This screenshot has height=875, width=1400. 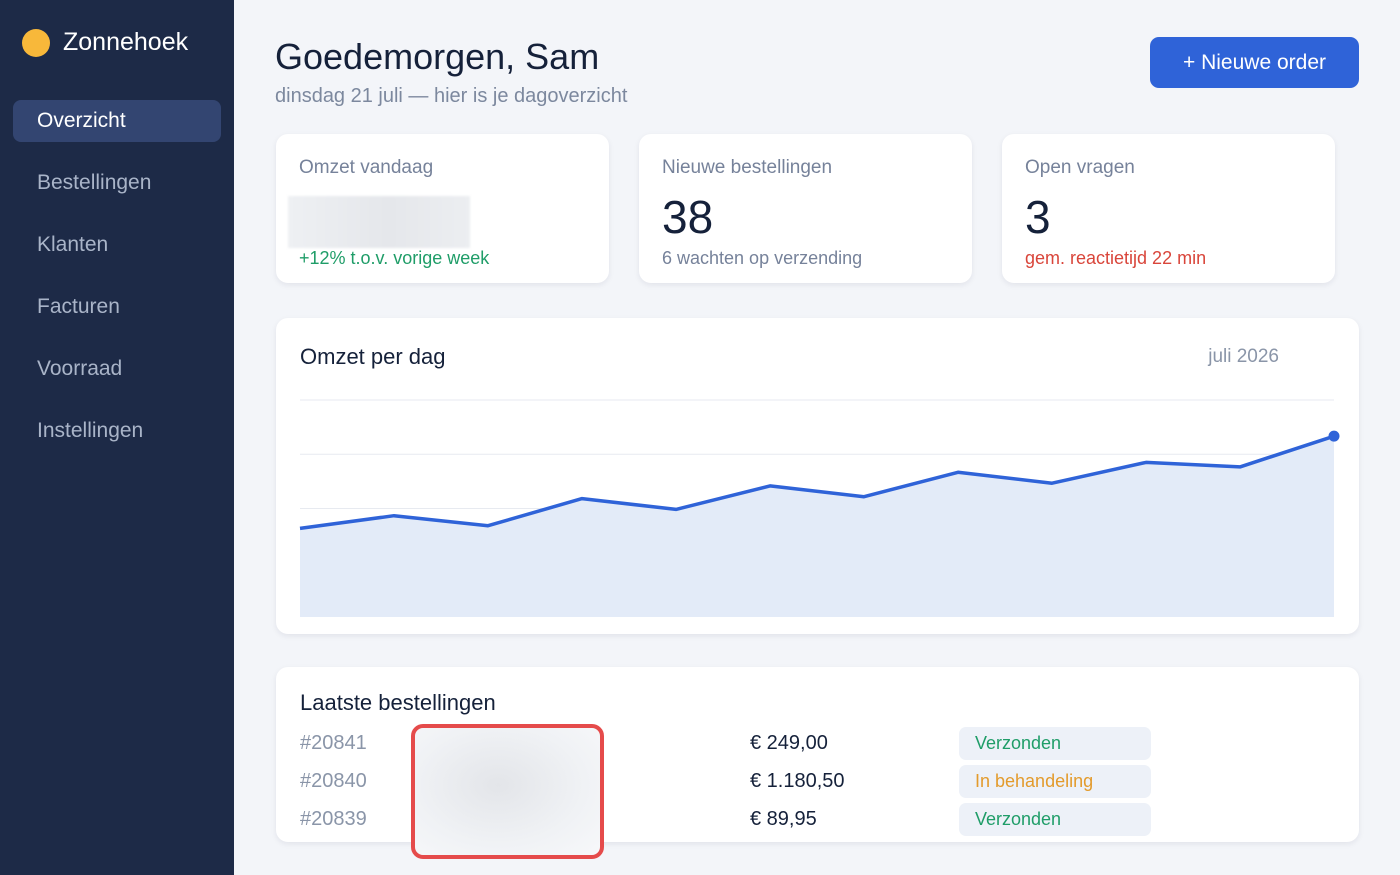 What do you see at coordinates (1116, 258) in the screenshot?
I see `stat-sub: gem. reactietijd 22 min` at bounding box center [1116, 258].